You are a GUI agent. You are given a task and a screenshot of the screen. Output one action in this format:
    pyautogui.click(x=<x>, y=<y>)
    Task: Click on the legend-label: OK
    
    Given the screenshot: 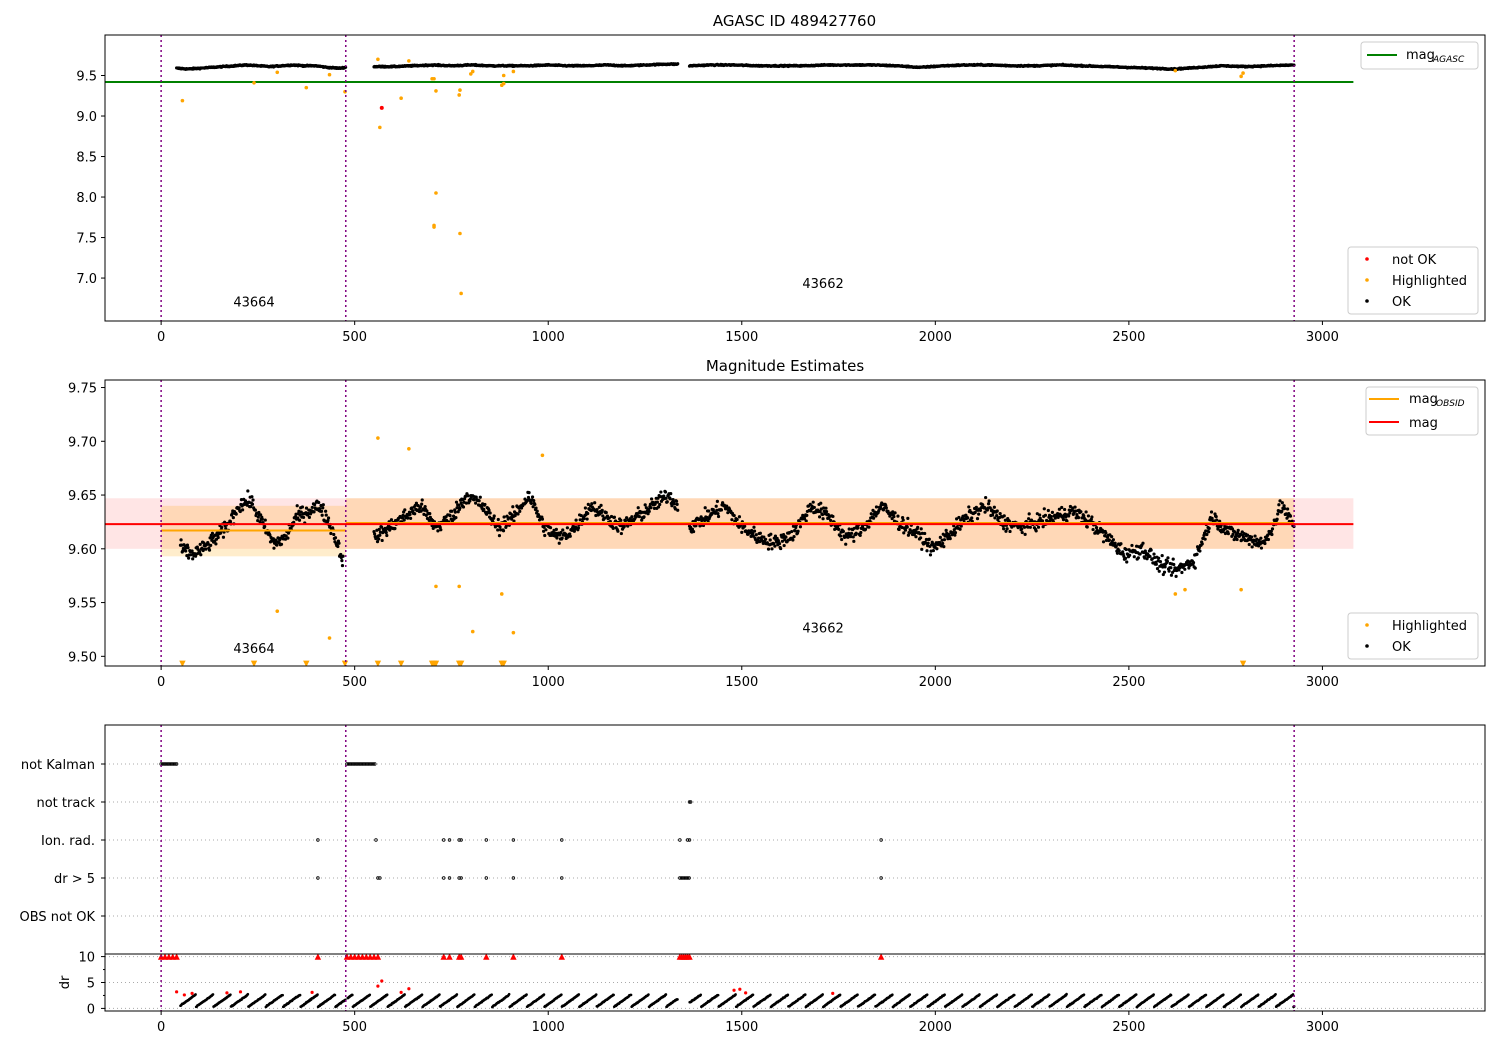 What is the action you would take?
    pyautogui.click(x=1401, y=302)
    